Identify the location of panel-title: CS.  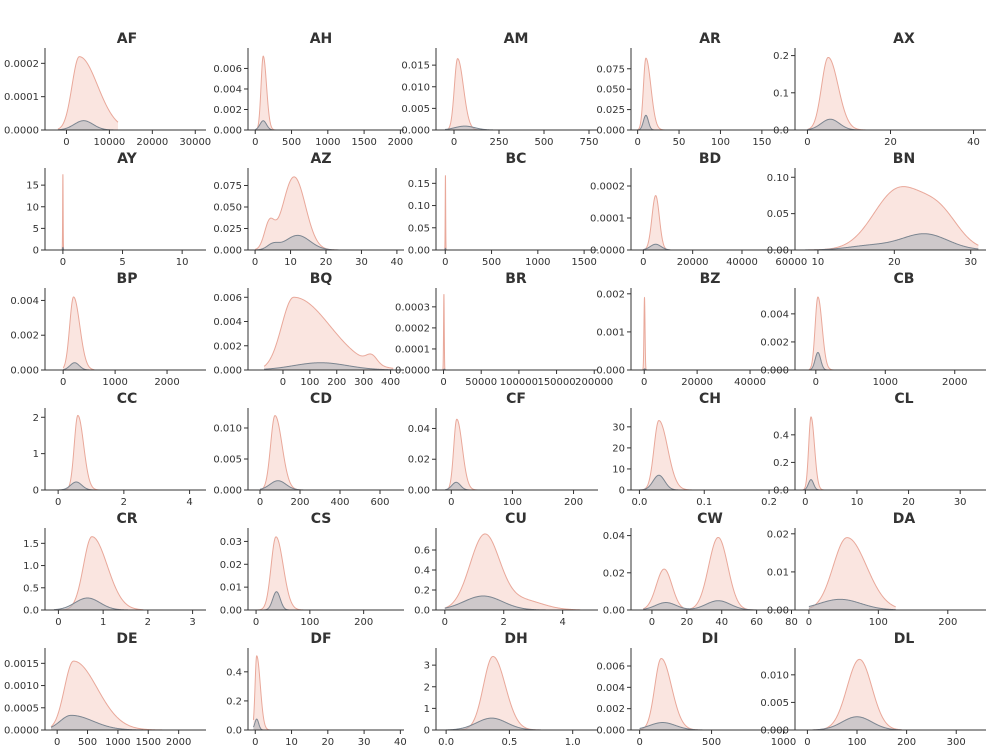
(321, 519).